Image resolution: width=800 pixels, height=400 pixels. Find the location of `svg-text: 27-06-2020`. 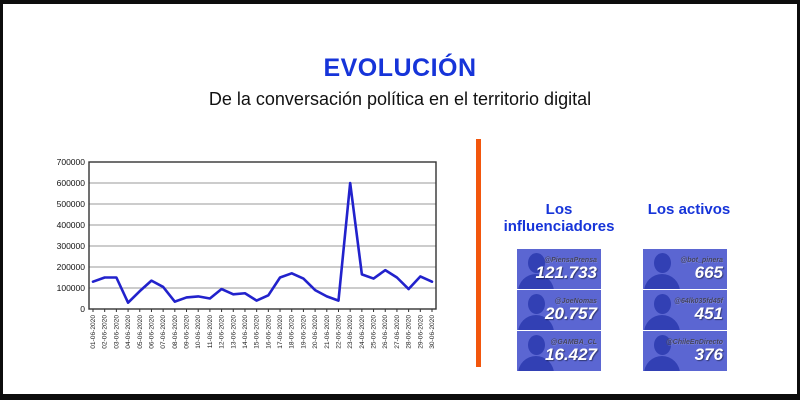

svg-text: 27-06-2020 is located at coordinates (397, 332).